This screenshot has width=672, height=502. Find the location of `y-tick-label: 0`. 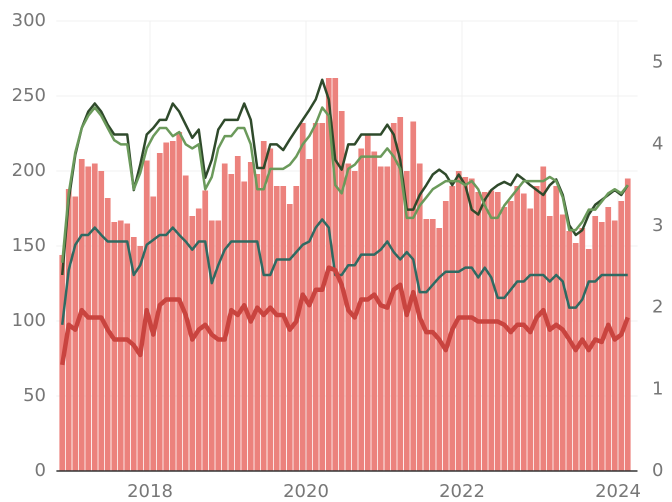

y-tick-label: 0 is located at coordinates (40, 470).